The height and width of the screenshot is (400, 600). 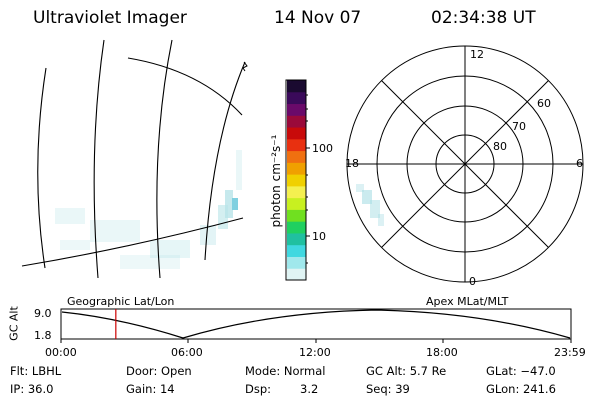 I want to click on info-gc-alt: GC Alt: 5.7 Re, so click(x=406, y=371).